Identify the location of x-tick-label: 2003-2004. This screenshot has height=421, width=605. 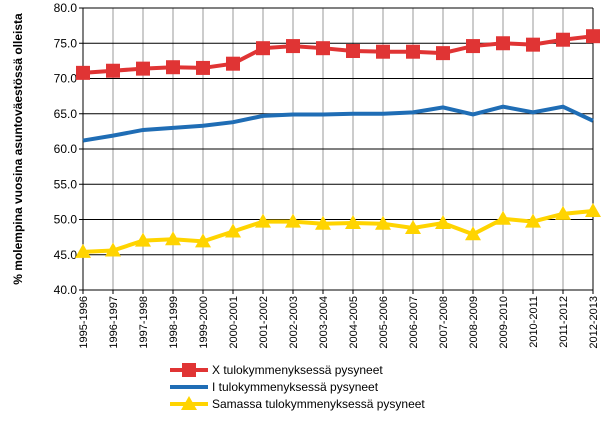
(324, 322).